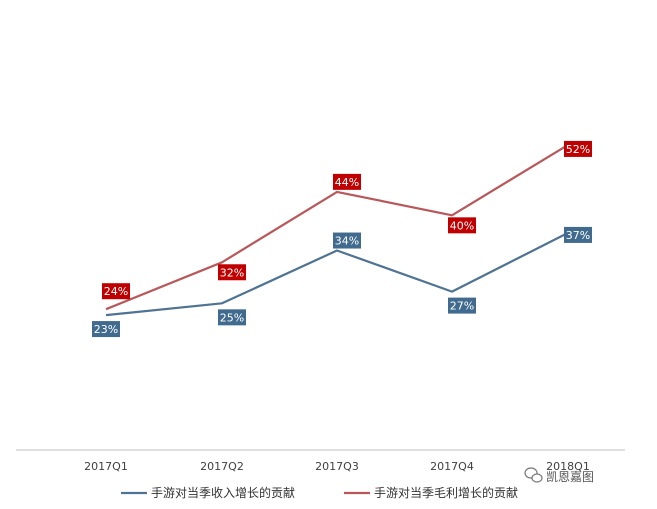 The image size is (657, 509). I want to click on legend-label: 手游对当季收入增长的贡献, so click(223, 492).